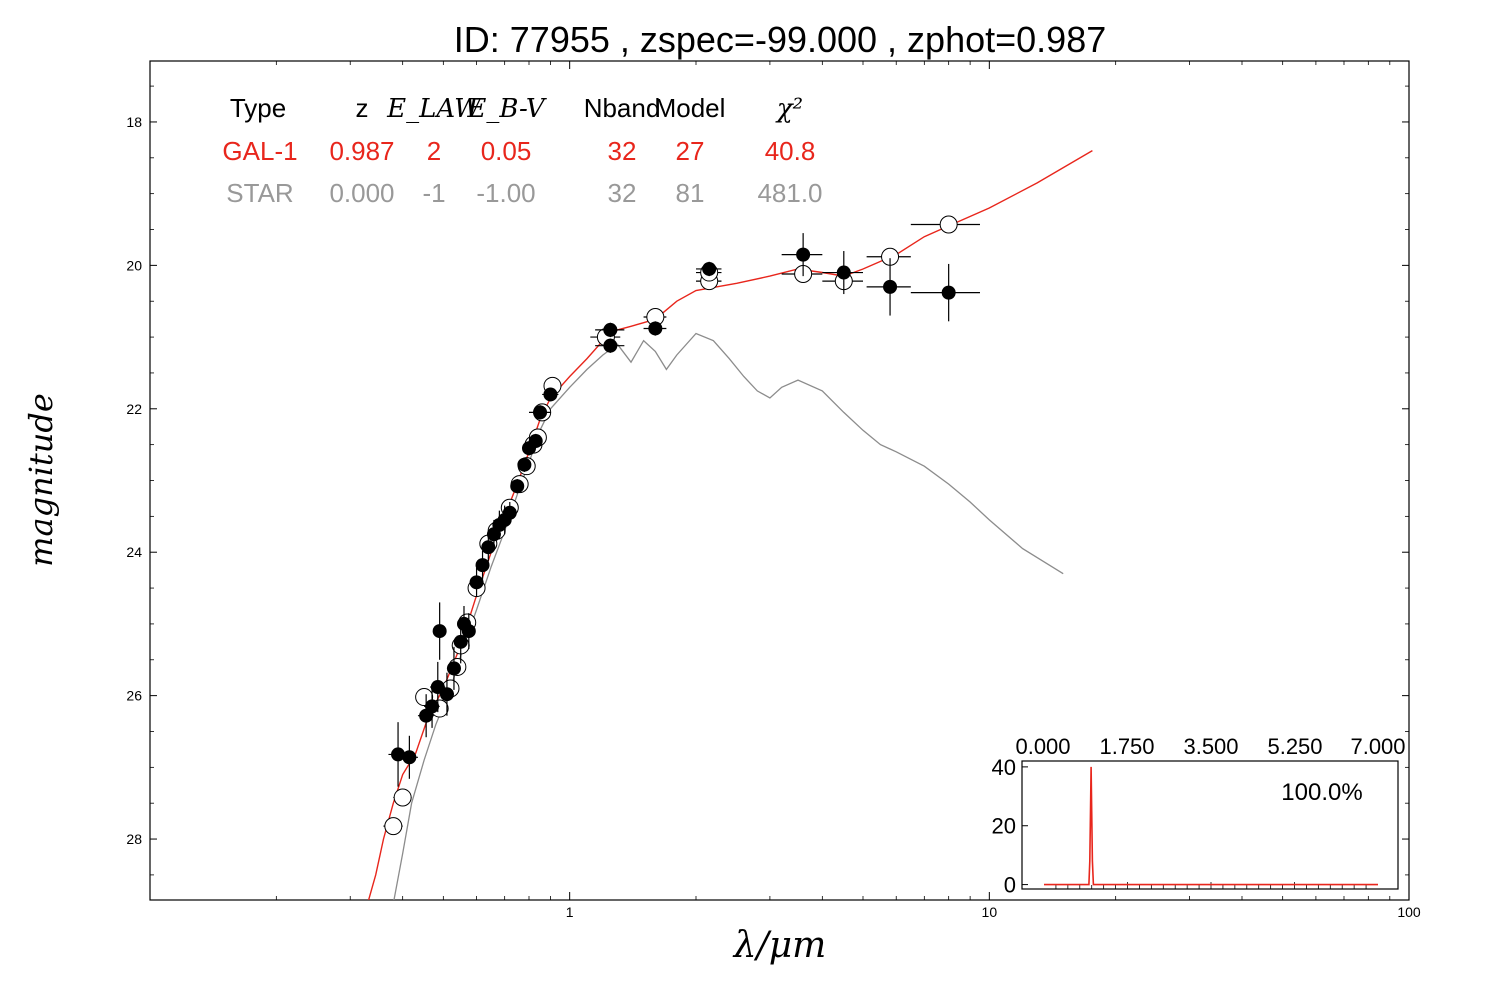  Describe the element at coordinates (41, 480) in the screenshot. I see `y-axis-label: magnitude` at that location.